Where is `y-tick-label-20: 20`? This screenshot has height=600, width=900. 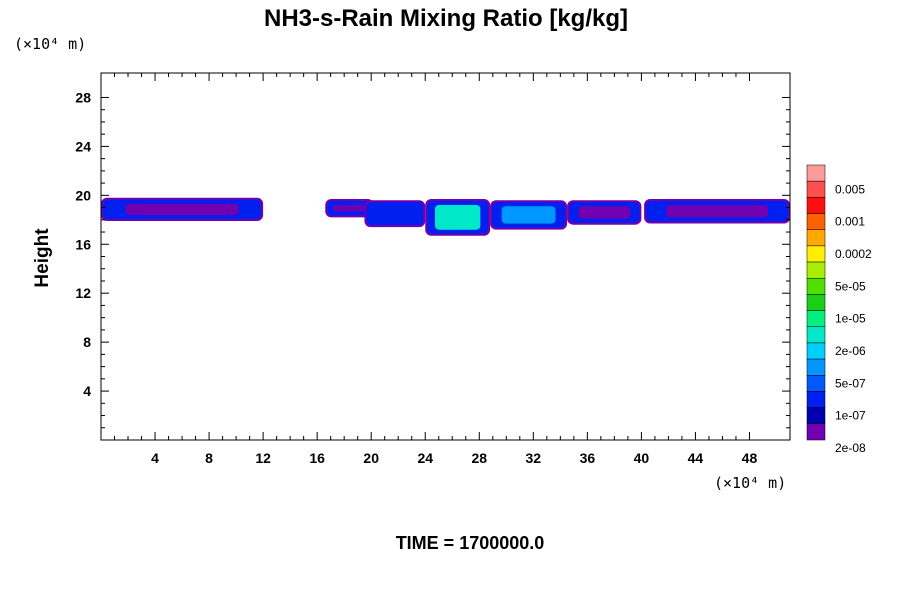 y-tick-label-20: 20 is located at coordinates (83, 195).